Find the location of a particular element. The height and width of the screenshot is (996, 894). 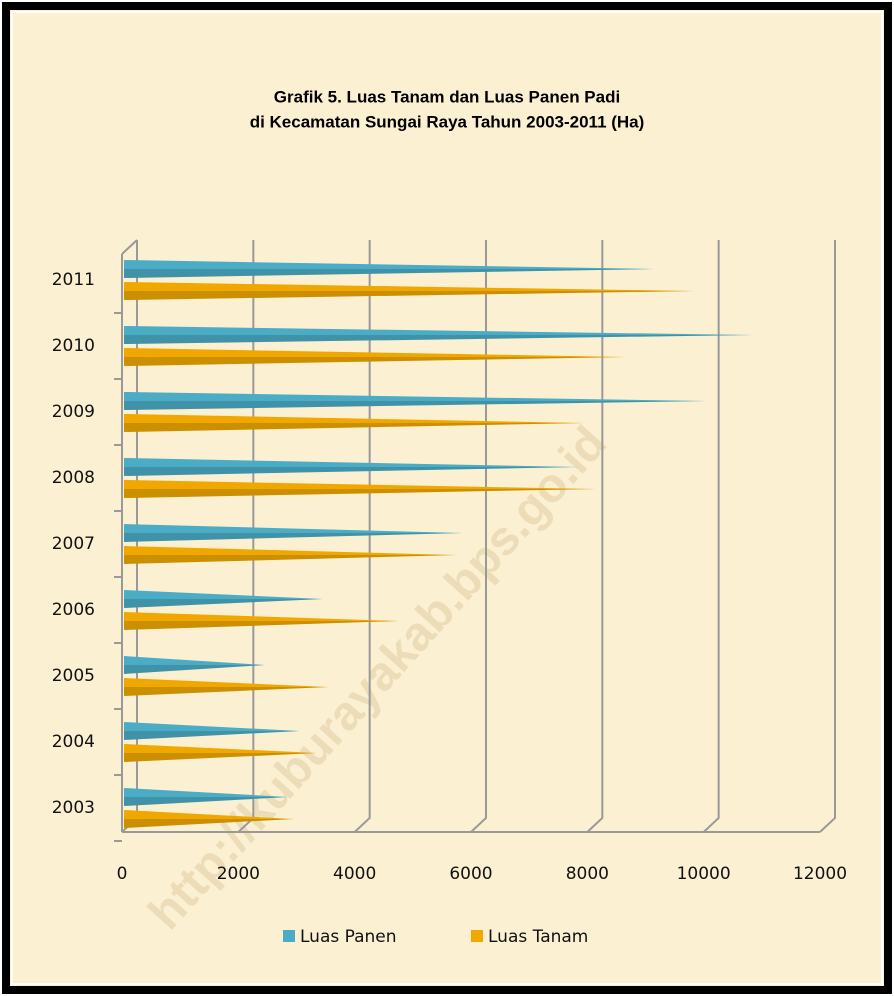

y-axis-back is located at coordinates (129, 247).